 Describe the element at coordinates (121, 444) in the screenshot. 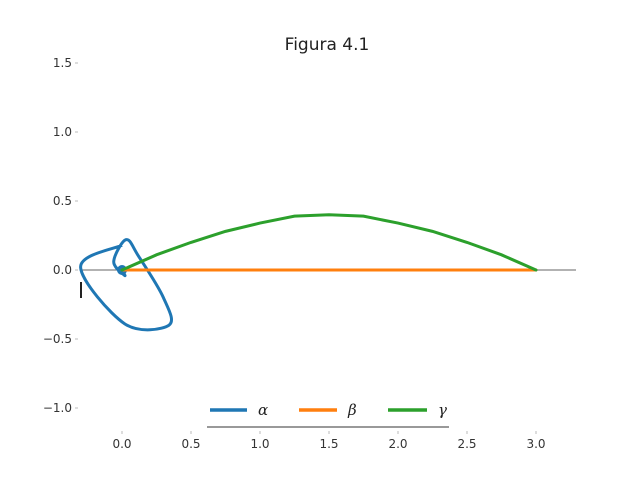

I see `x-tick-label: 0.0` at that location.